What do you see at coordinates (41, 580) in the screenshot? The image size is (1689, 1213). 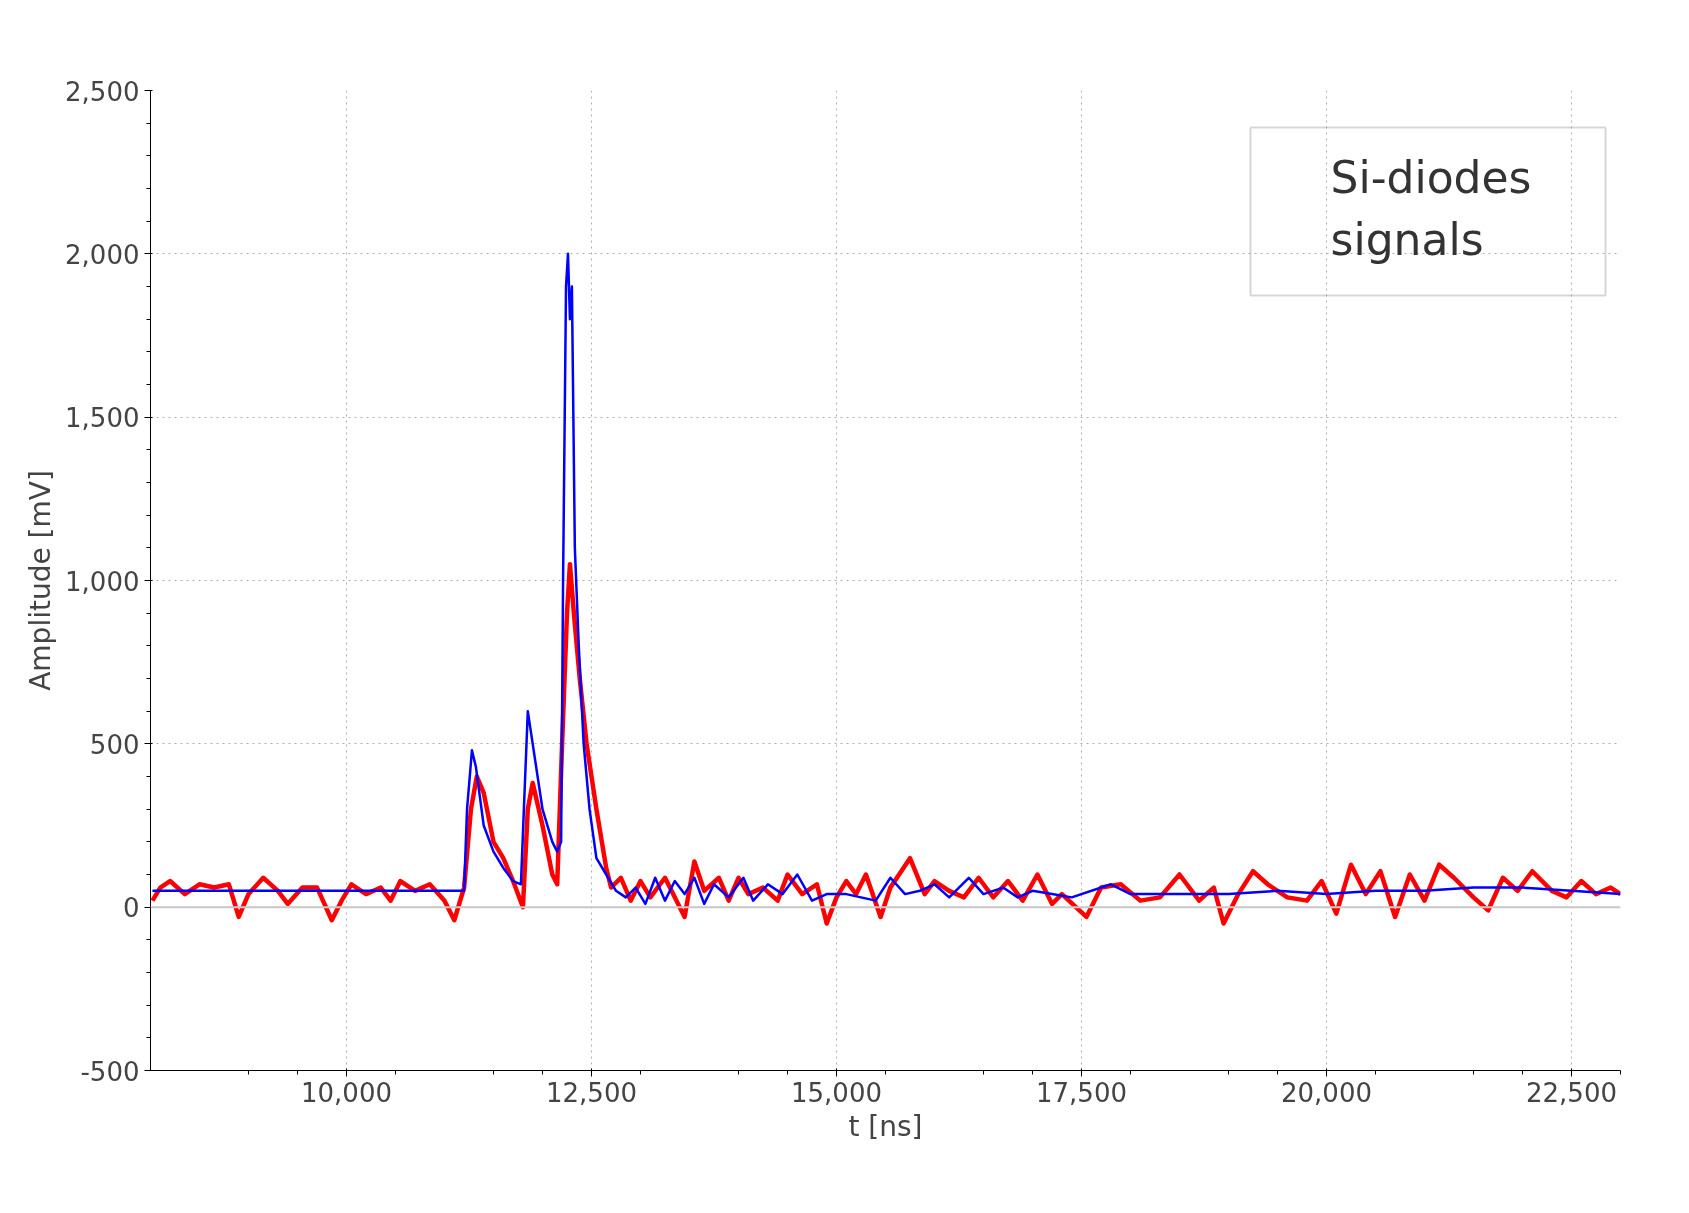 I see `y-axis-title: Amplitude [mV]` at bounding box center [41, 580].